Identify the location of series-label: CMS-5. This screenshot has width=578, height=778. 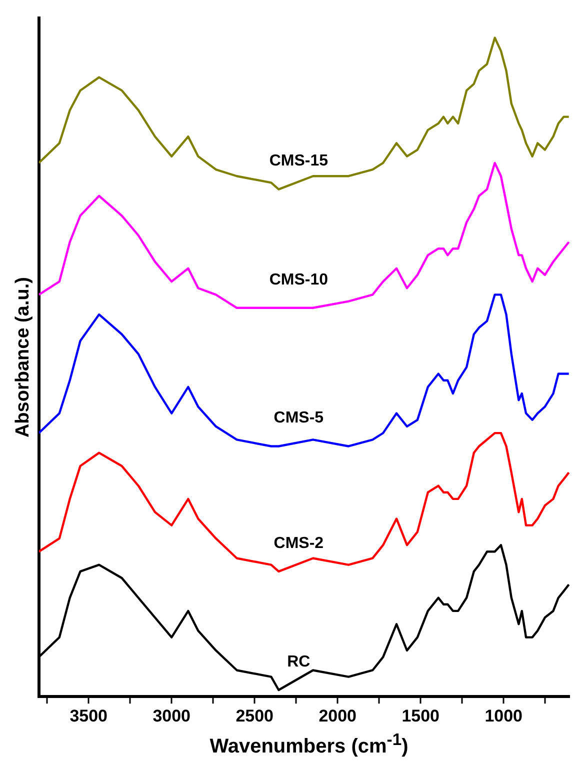
(299, 418).